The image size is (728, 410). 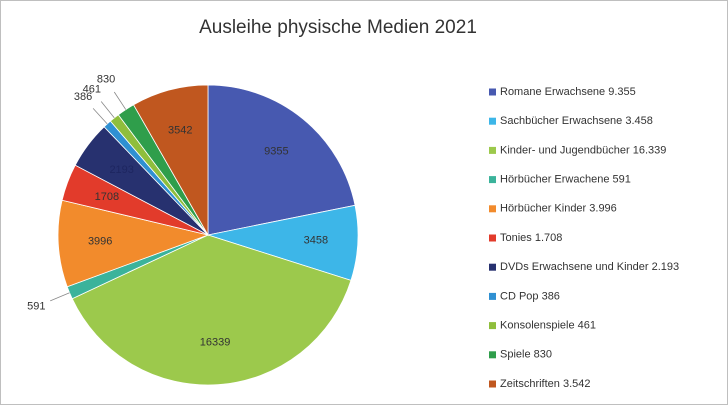 What do you see at coordinates (276, 151) in the screenshot?
I see `data-label: 9355` at bounding box center [276, 151].